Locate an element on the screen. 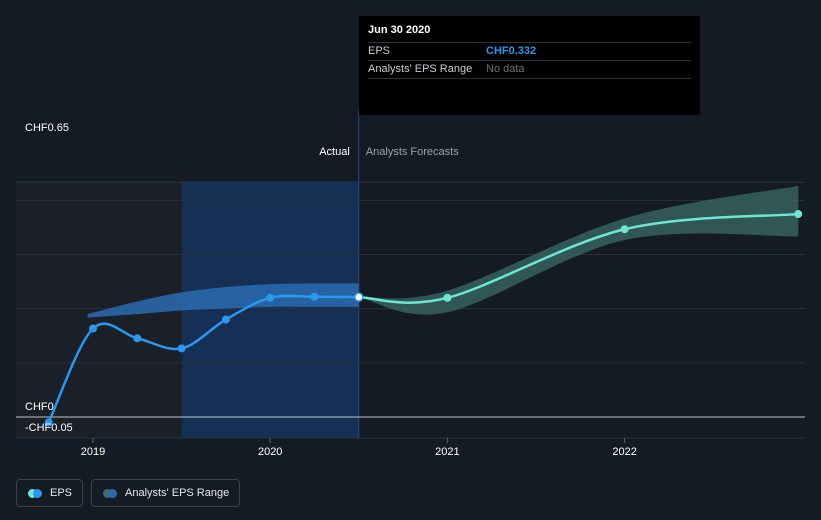 The width and height of the screenshot is (821, 520). range-legend-icon is located at coordinates (110, 493).